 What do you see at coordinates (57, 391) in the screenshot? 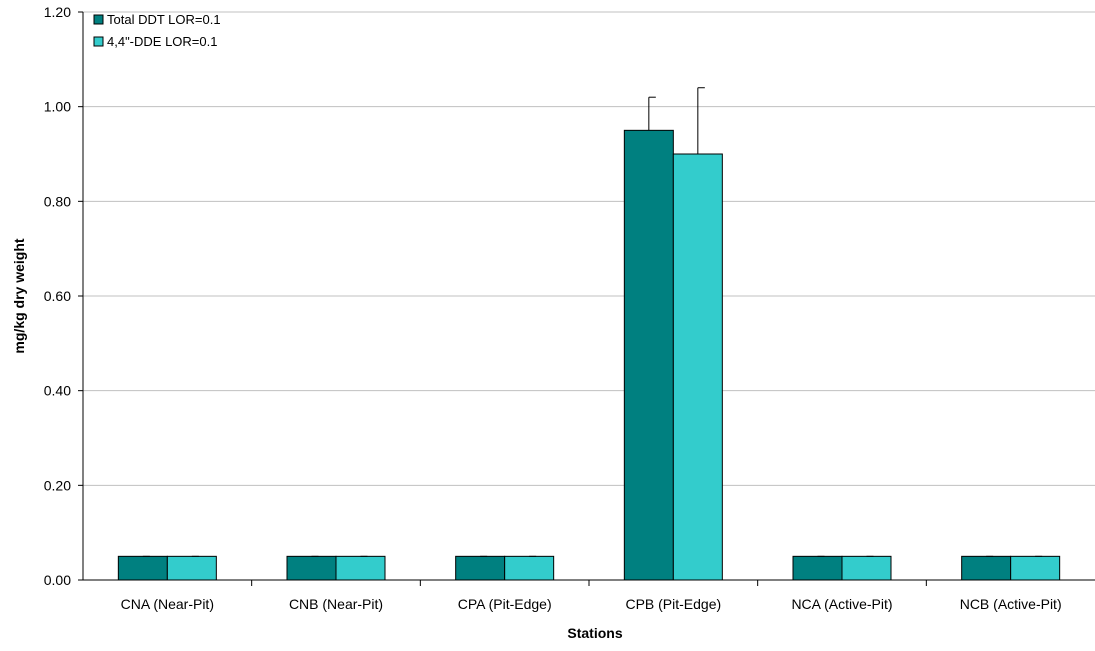
I see `y-tick-label: 0.40` at bounding box center [57, 391].